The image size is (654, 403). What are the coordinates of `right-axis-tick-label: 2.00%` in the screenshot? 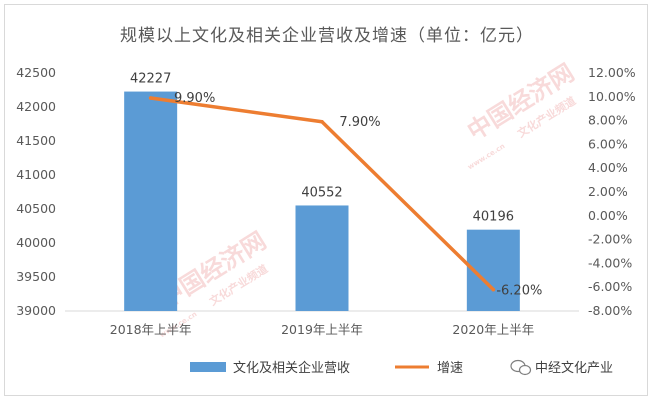 It's located at (608, 191).